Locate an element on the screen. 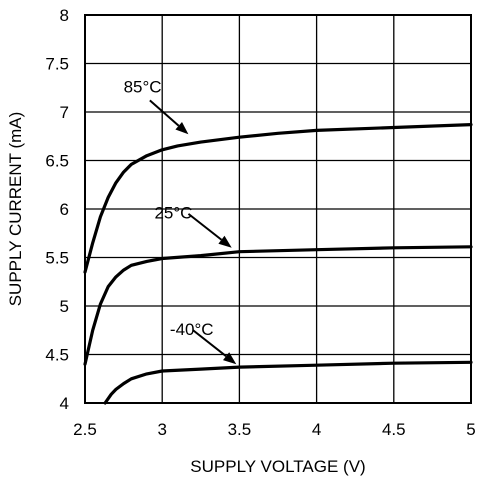 The height and width of the screenshot is (480, 477). x-axis-label: SUPPLY VOLTAGE (V) is located at coordinates (277, 466).